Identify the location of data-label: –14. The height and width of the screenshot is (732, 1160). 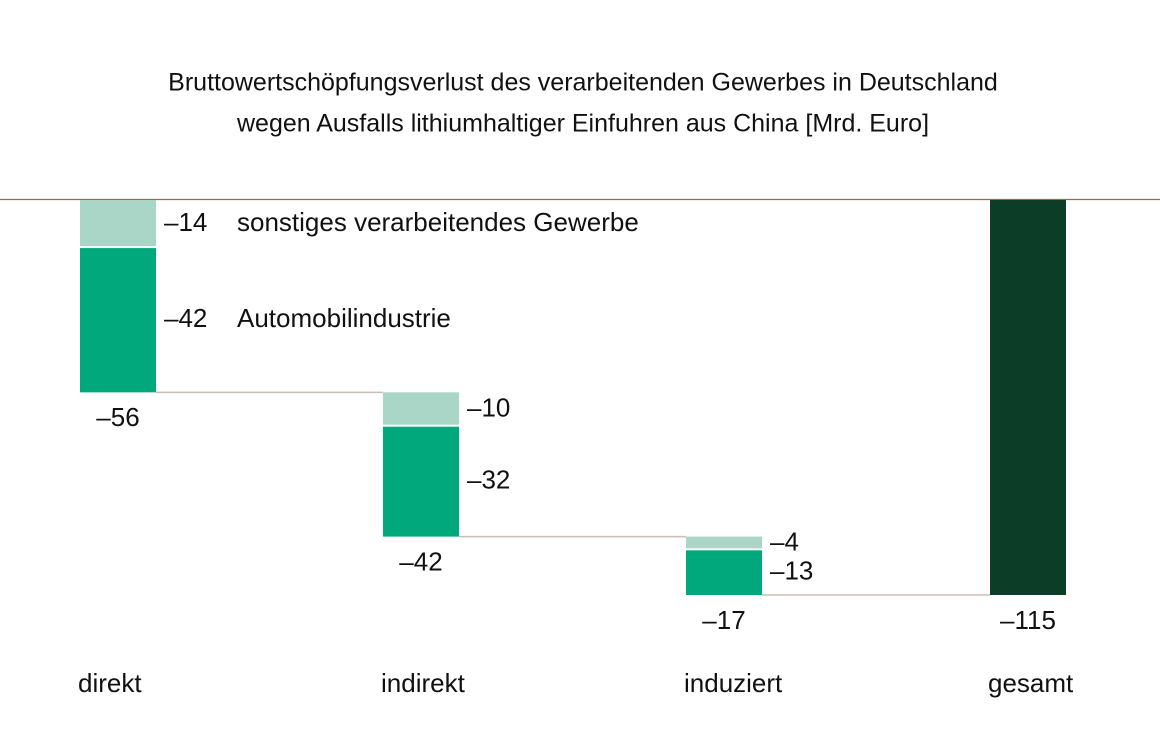
(185, 222).